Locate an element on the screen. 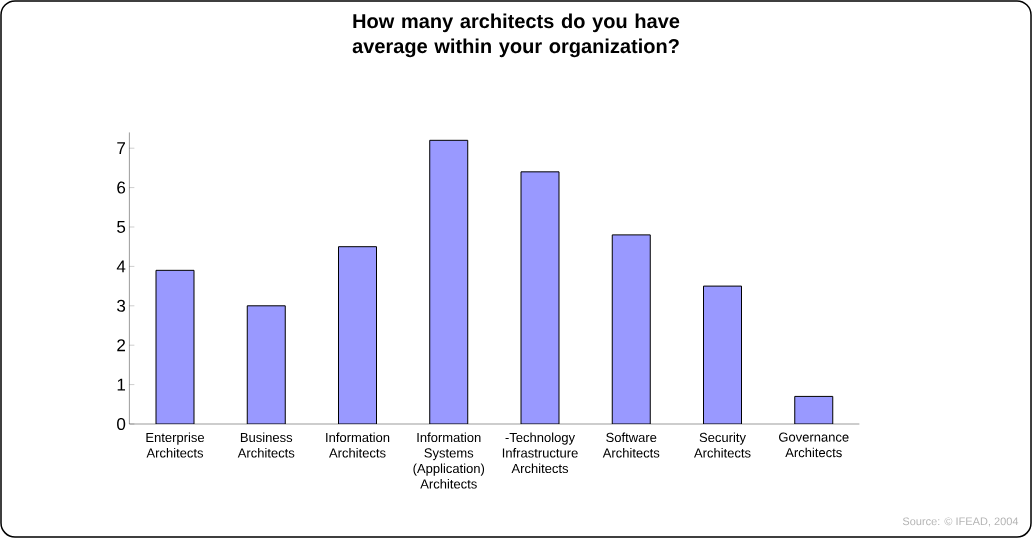  x-tick-label: -Technology Infrastructure Architects is located at coordinates (540, 453).